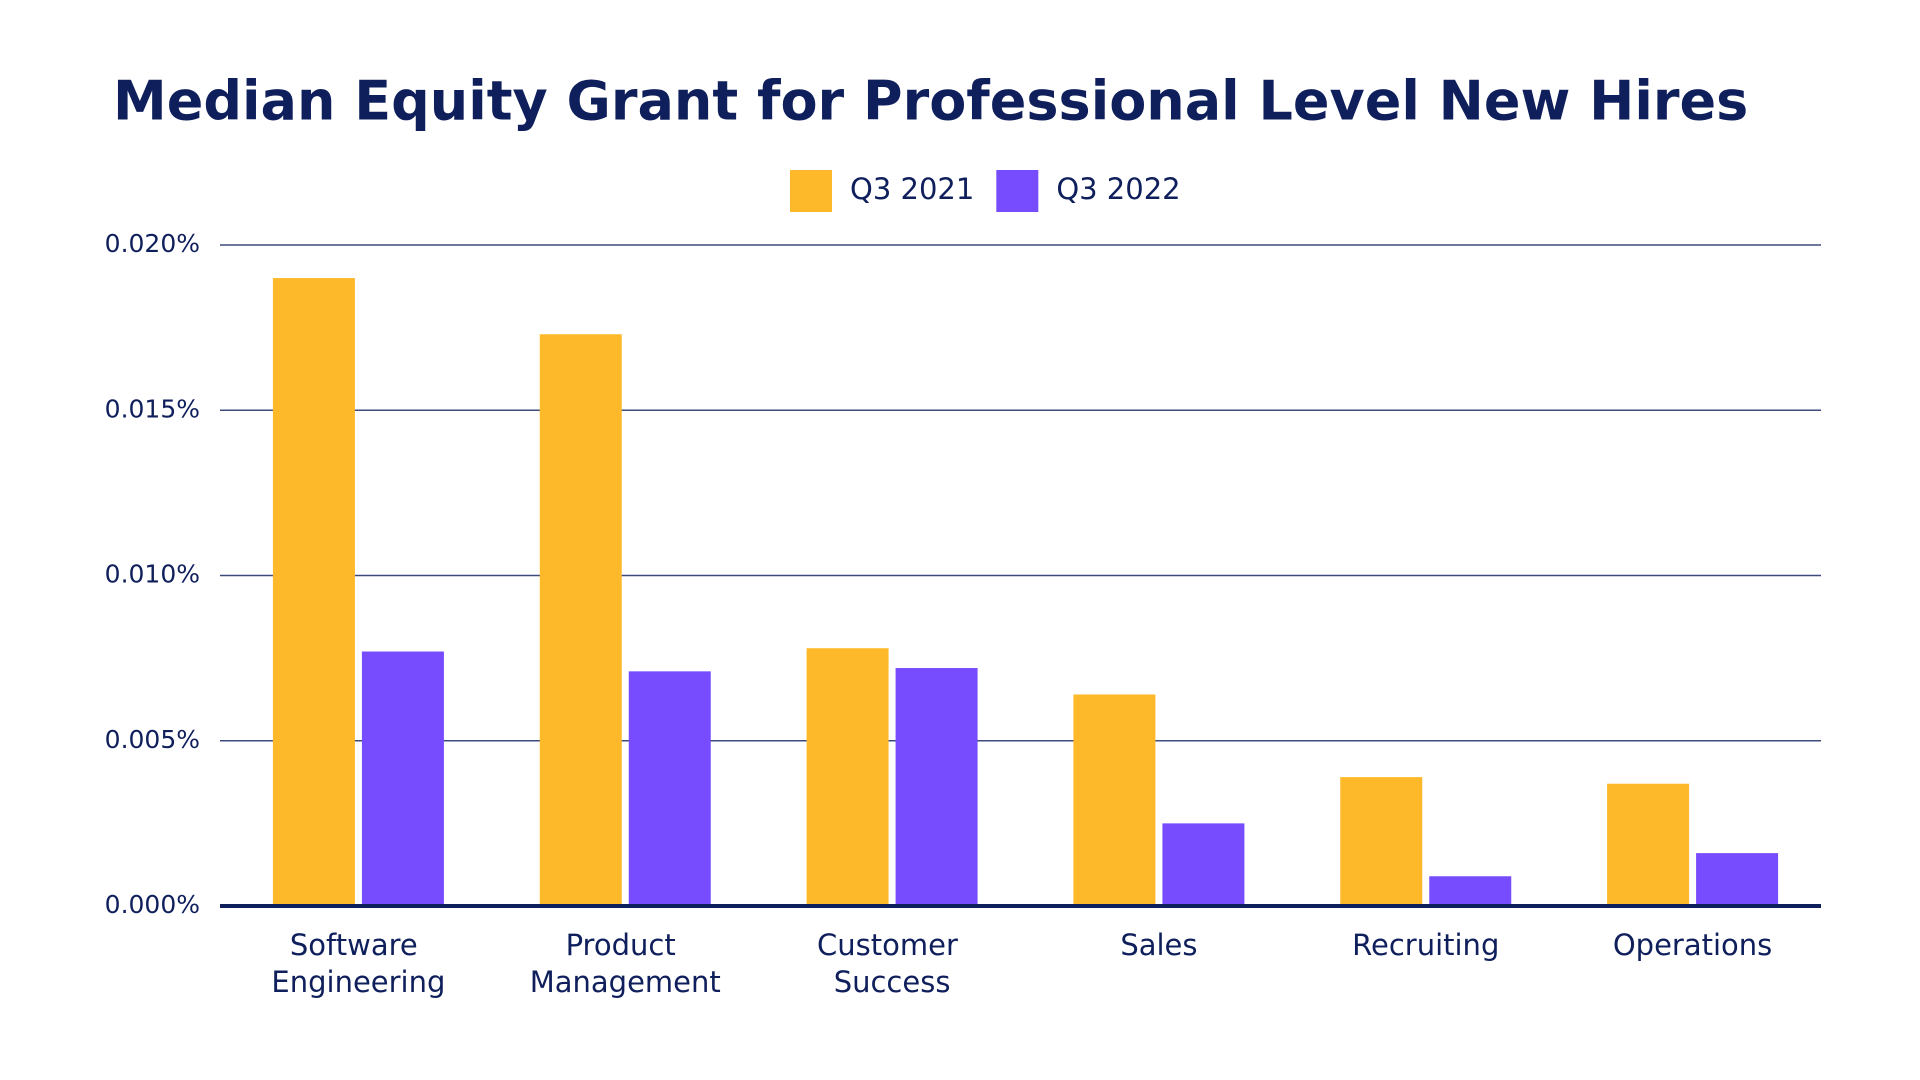  Describe the element at coordinates (152, 739) in the screenshot. I see `y-tick-label: 0.005%` at that location.